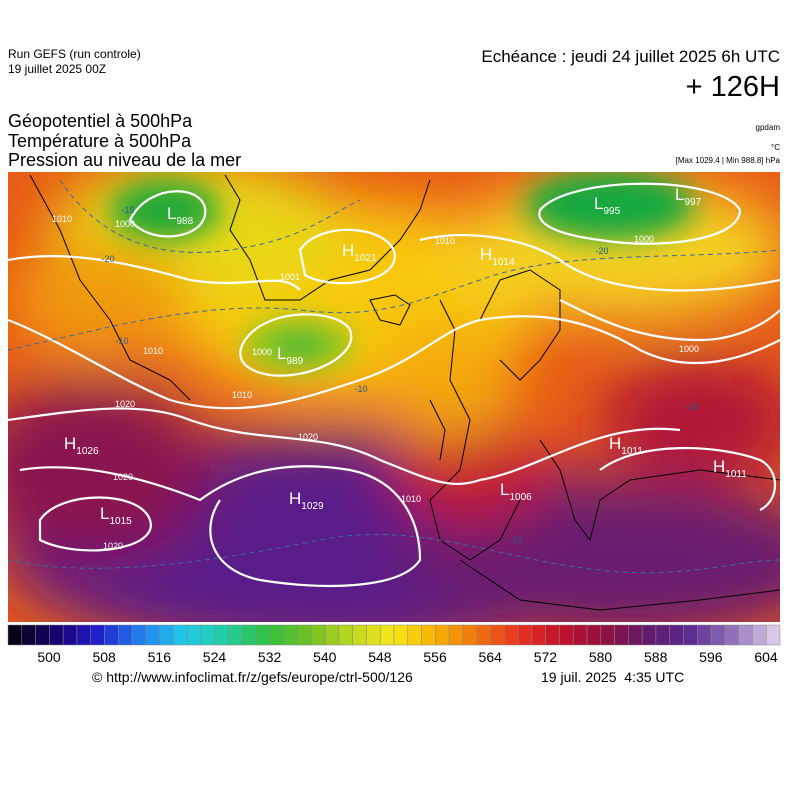  Describe the element at coordinates (100, 141) in the screenshot. I see `title-temperature: Température à 500hPa` at that location.